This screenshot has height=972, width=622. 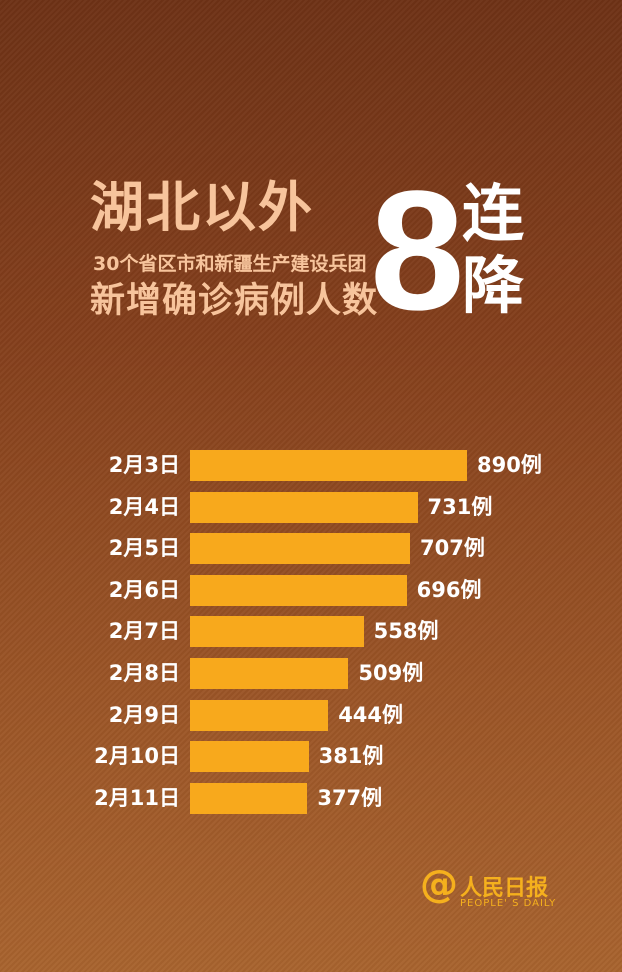 What do you see at coordinates (202, 207) in the screenshot?
I see `title-line1: 湖北以外` at bounding box center [202, 207].